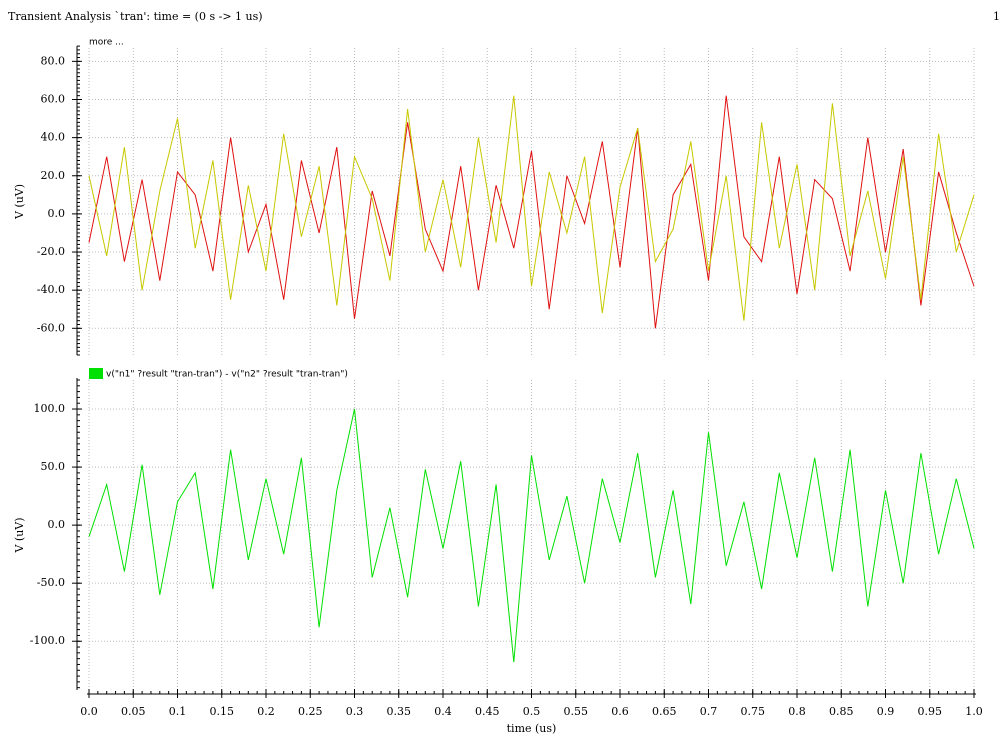 The width and height of the screenshot is (1006, 743). I want to click on y-tick-label: -50.0, so click(51, 582).